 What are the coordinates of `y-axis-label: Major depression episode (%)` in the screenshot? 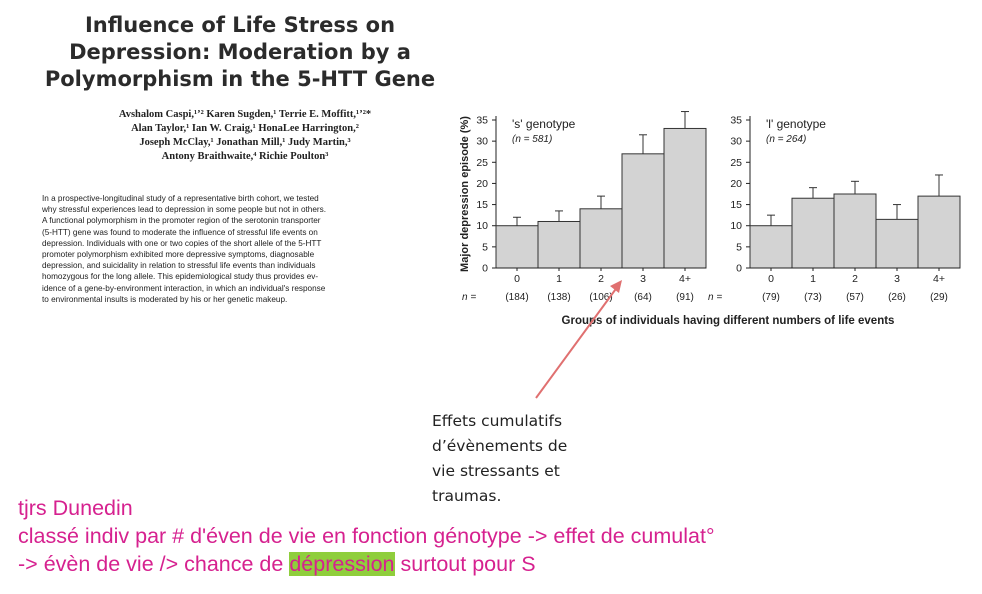 It's located at (465, 194).